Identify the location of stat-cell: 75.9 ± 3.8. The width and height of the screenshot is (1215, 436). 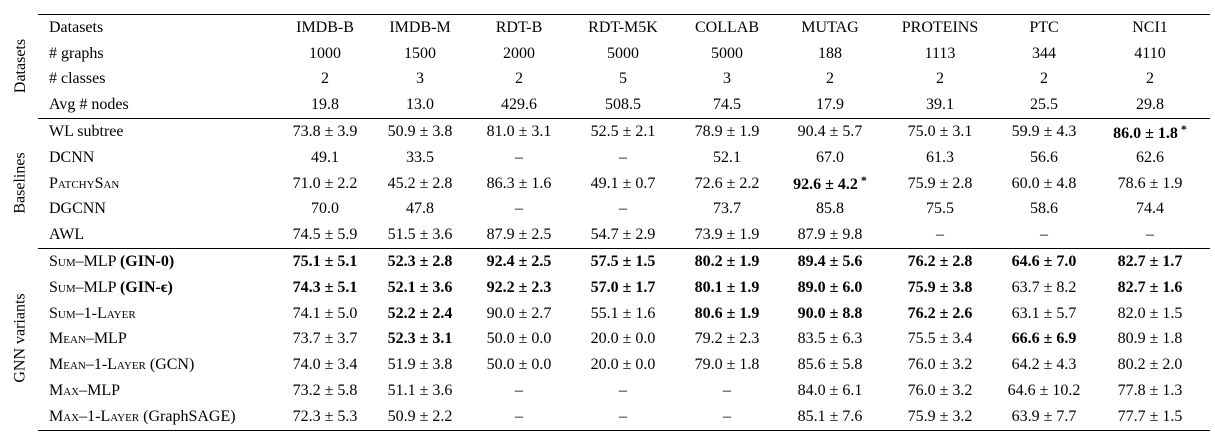
(940, 288).